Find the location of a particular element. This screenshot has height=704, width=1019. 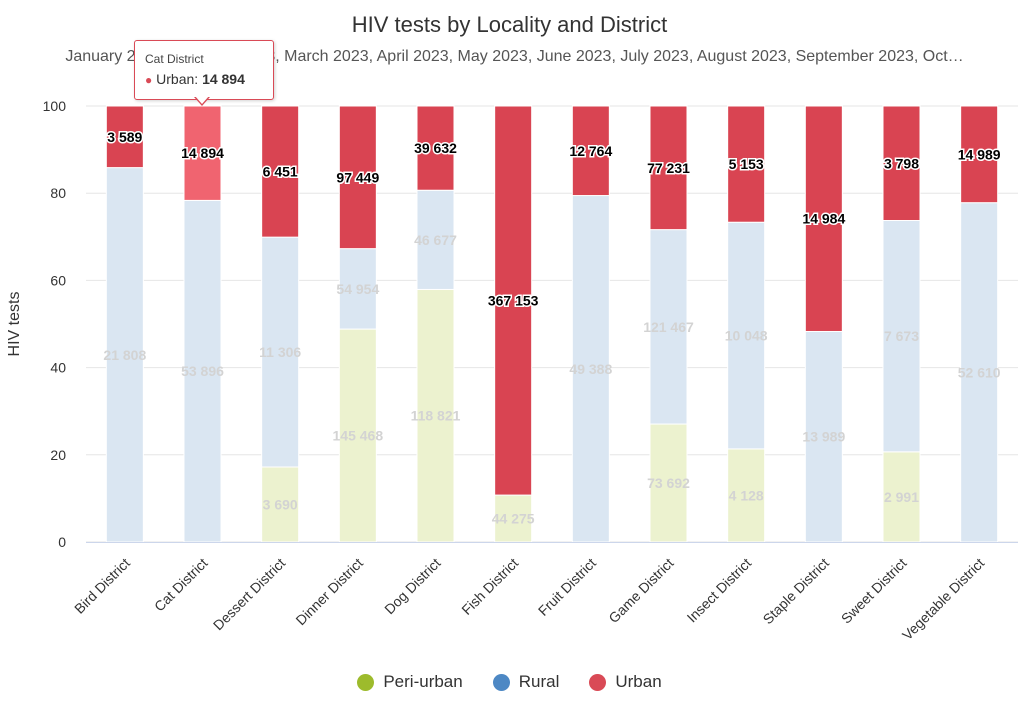

y-tick-label: 80 is located at coordinates (58, 193).